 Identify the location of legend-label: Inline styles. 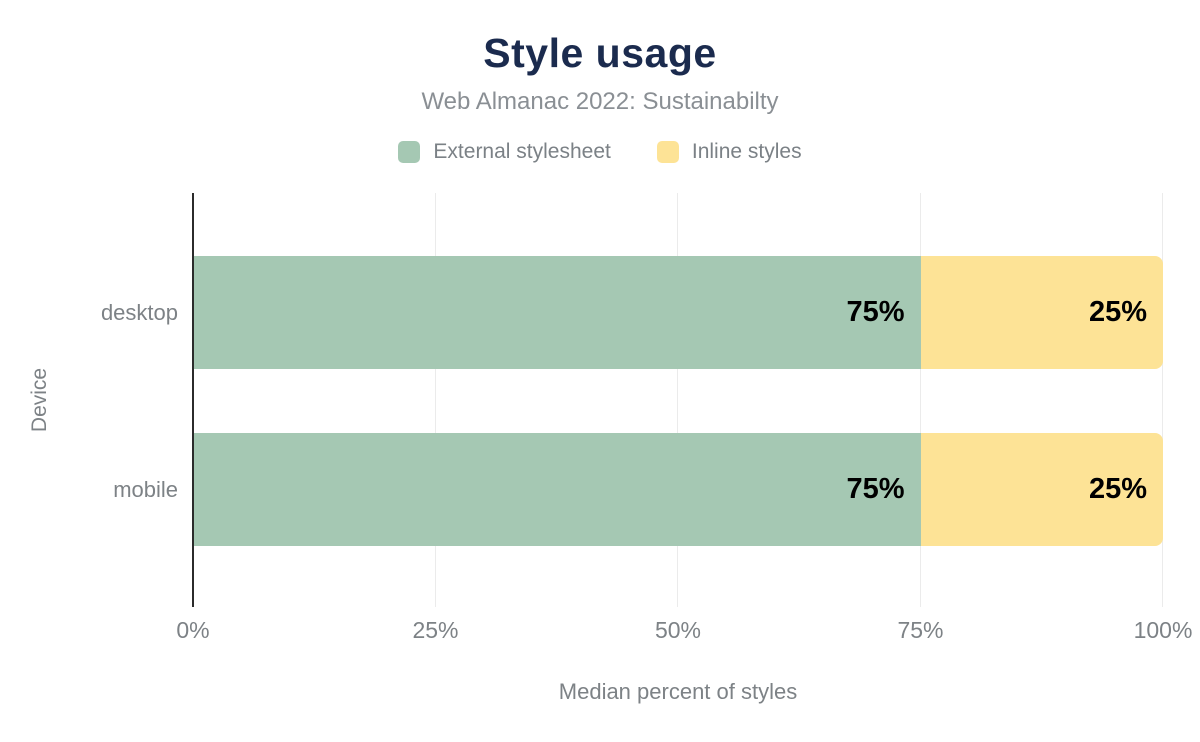
(746, 151).